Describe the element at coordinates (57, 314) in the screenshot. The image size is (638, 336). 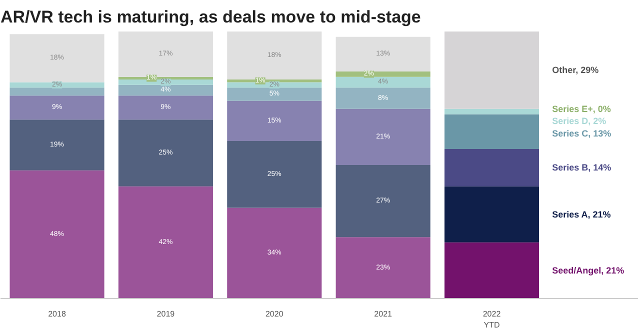
I see `x-tick-label: 2018` at that location.